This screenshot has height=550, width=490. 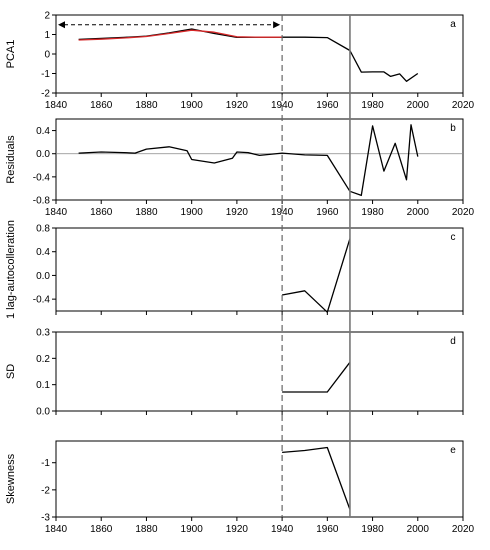 I want to click on arrow-head-right, so click(x=277, y=25).